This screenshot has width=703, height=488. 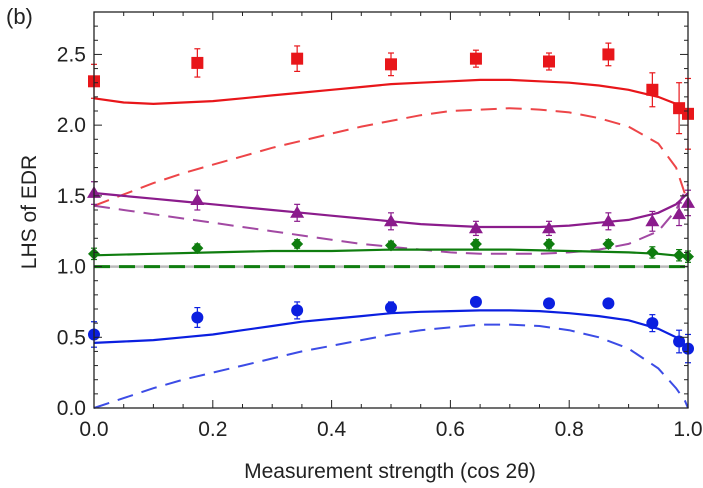 What do you see at coordinates (71, 54) in the screenshot?
I see `y-tick-label: 2.5` at bounding box center [71, 54].